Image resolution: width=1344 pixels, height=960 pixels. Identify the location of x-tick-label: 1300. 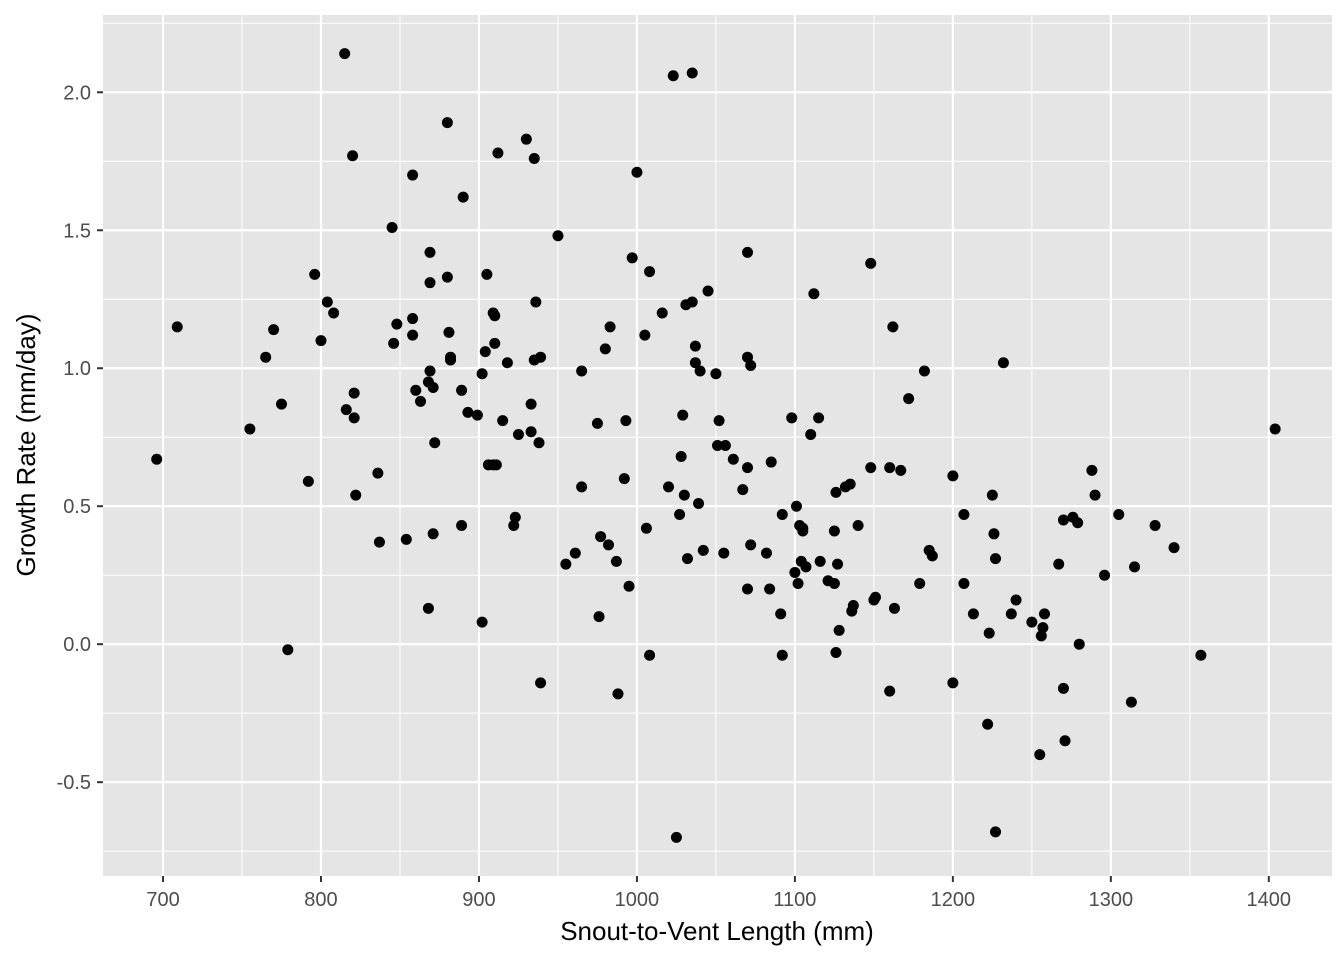
(1111, 900).